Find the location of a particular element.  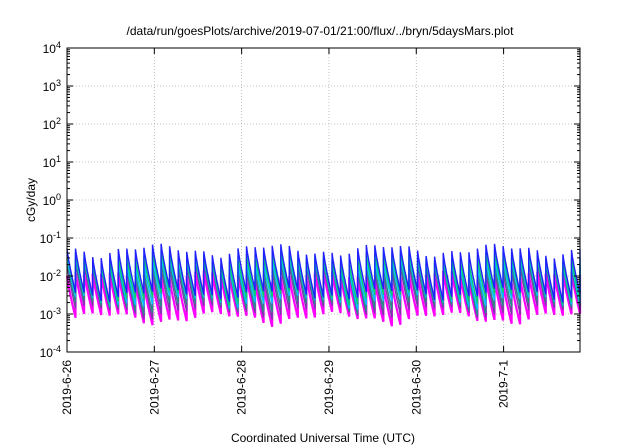

y-tick-label: 10³ is located at coordinates (52, 86).